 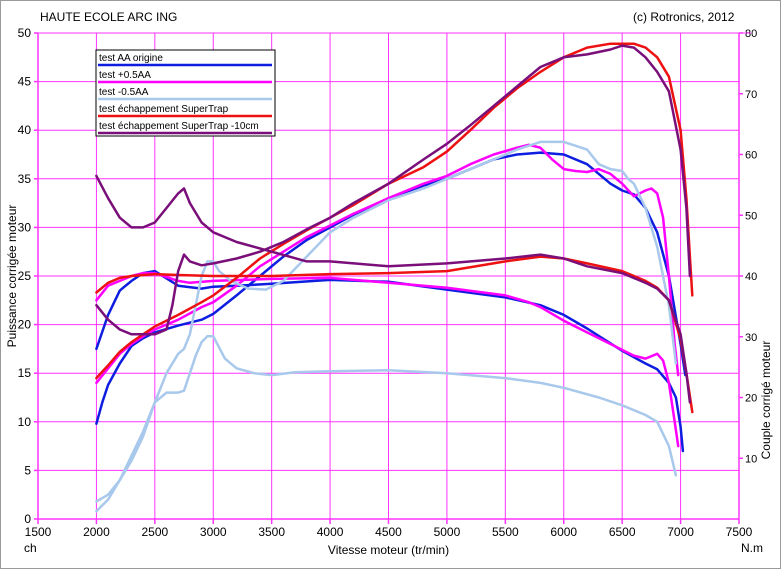 I want to click on institution-label: HAUTE ECOLE ARC ING, so click(x=109, y=17).